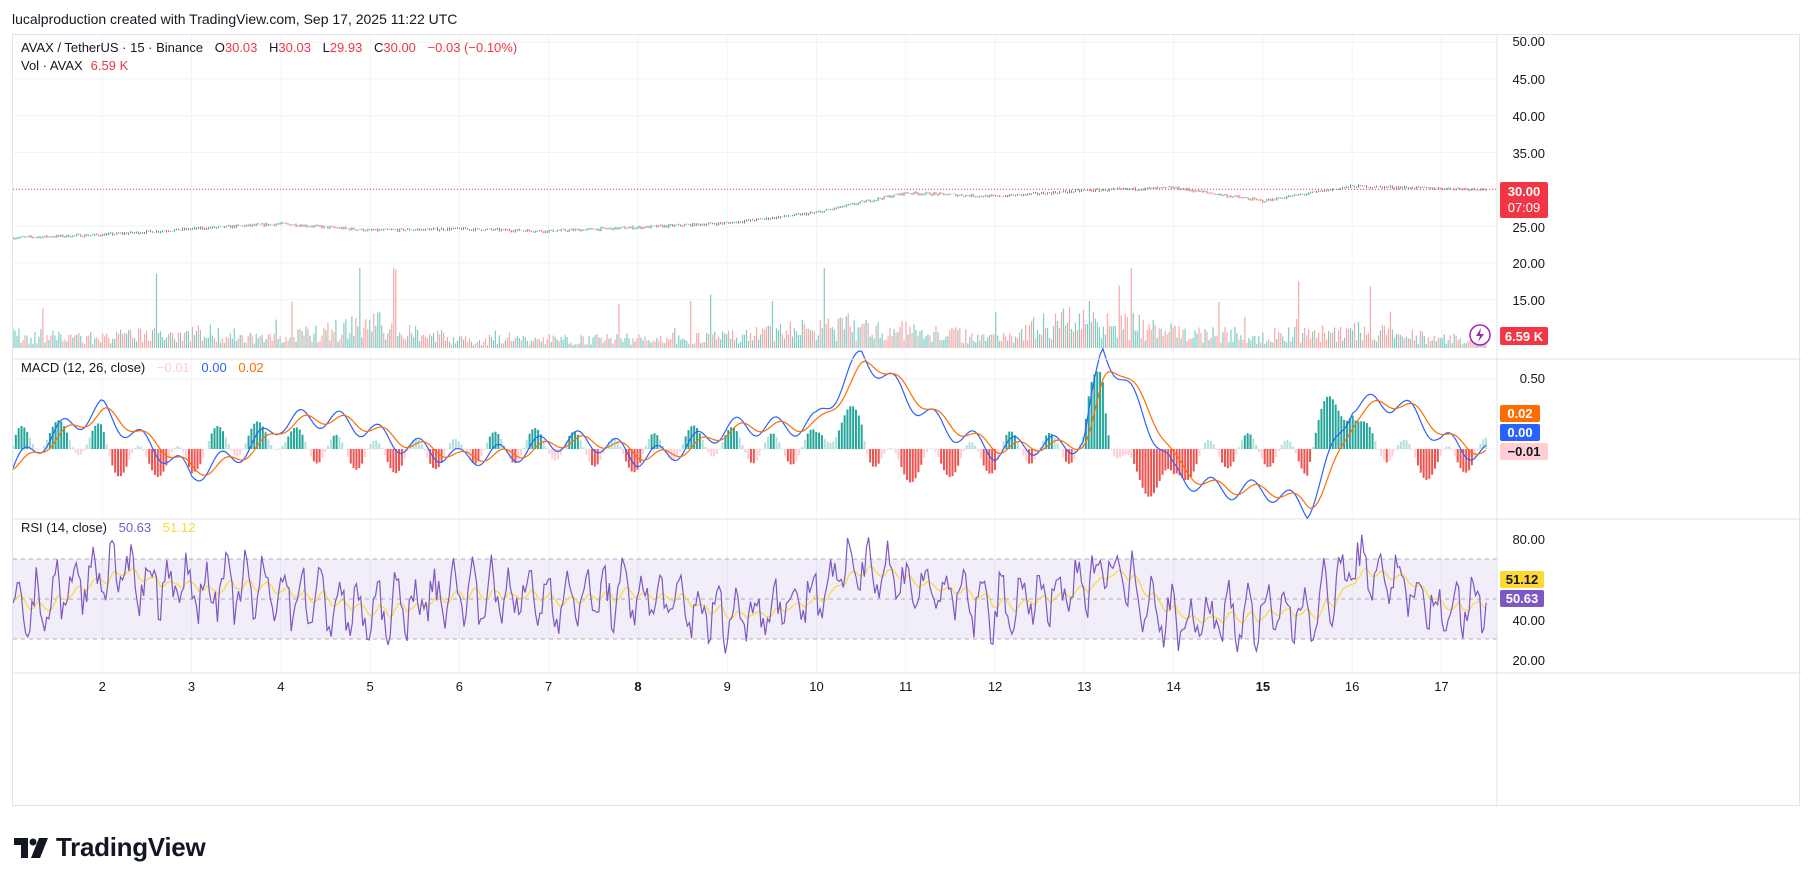 The width and height of the screenshot is (1814, 884). Describe the element at coordinates (774, 686) in the screenshot. I see `time-axis: 2 3 4 5 6 7 8 9 10 11 12 13 14 15 16 17` at that location.